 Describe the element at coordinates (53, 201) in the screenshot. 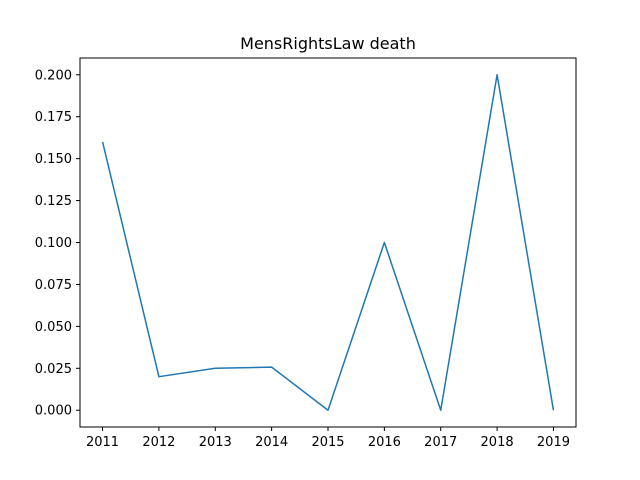

I see `y-tick-label: 0.125` at that location.